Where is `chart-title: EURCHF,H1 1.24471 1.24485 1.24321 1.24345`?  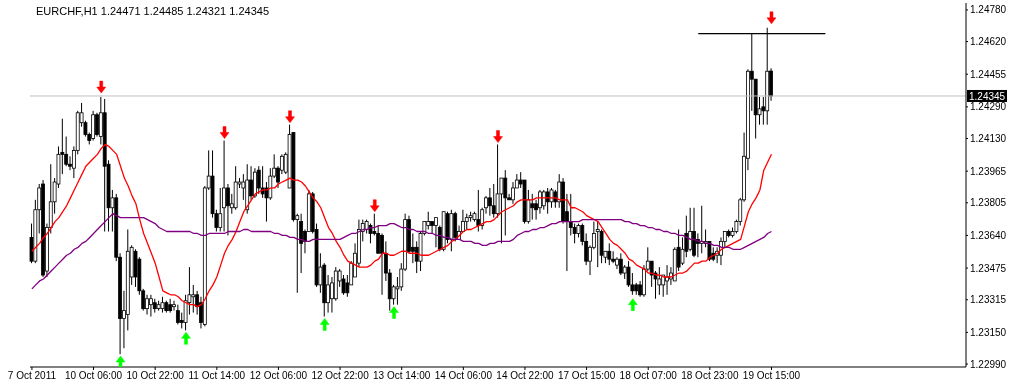
chart-title: EURCHF,H1 1.24471 1.24485 1.24321 1.24345 is located at coordinates (153, 11).